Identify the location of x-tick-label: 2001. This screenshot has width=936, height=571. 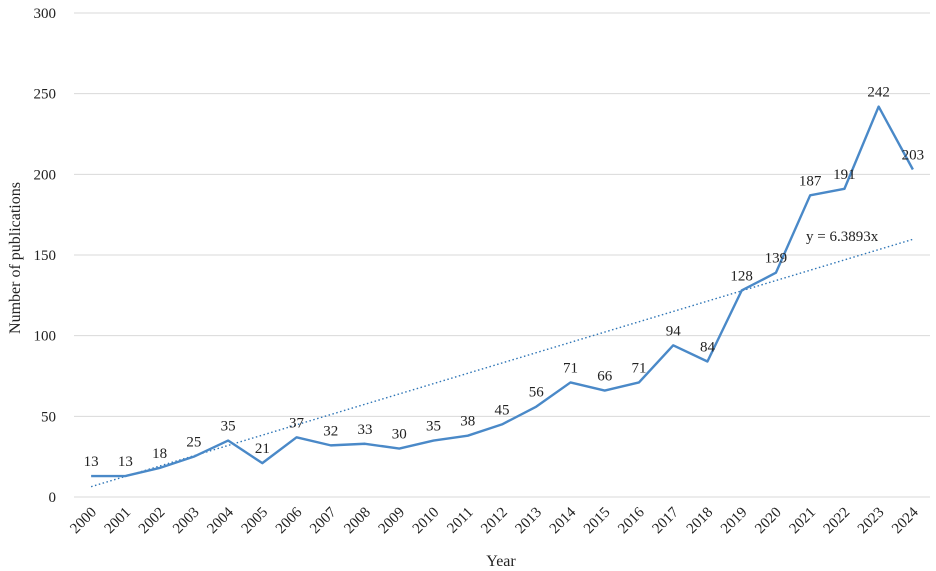
(118, 521).